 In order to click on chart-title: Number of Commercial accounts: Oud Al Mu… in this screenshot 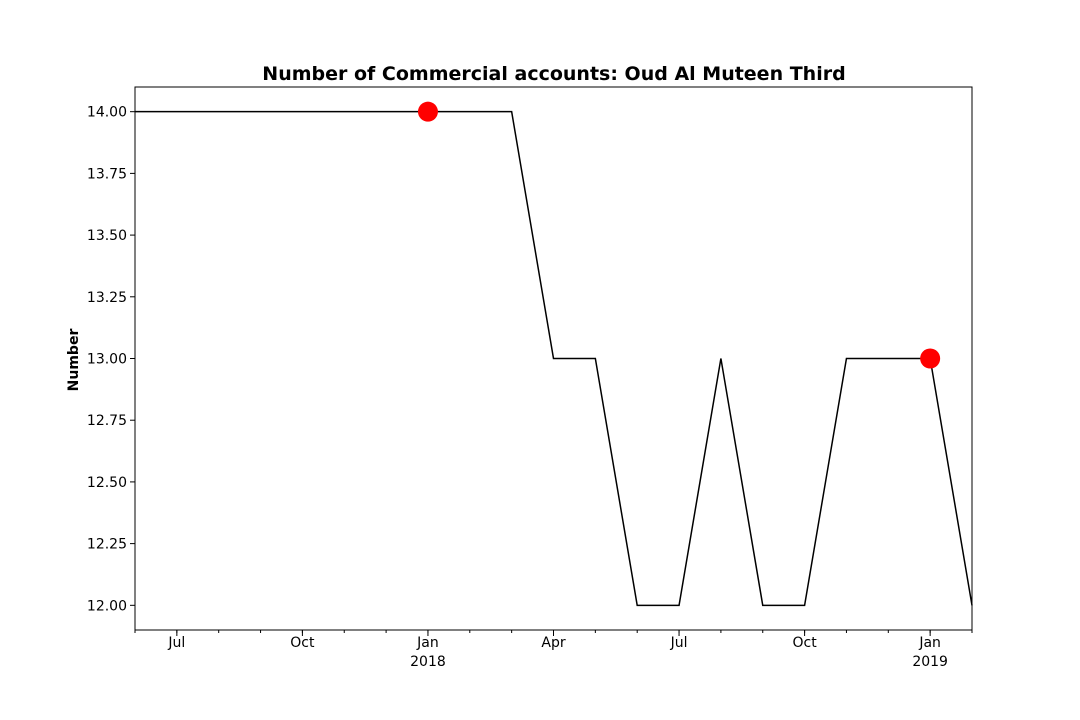, I will do `click(553, 74)`.